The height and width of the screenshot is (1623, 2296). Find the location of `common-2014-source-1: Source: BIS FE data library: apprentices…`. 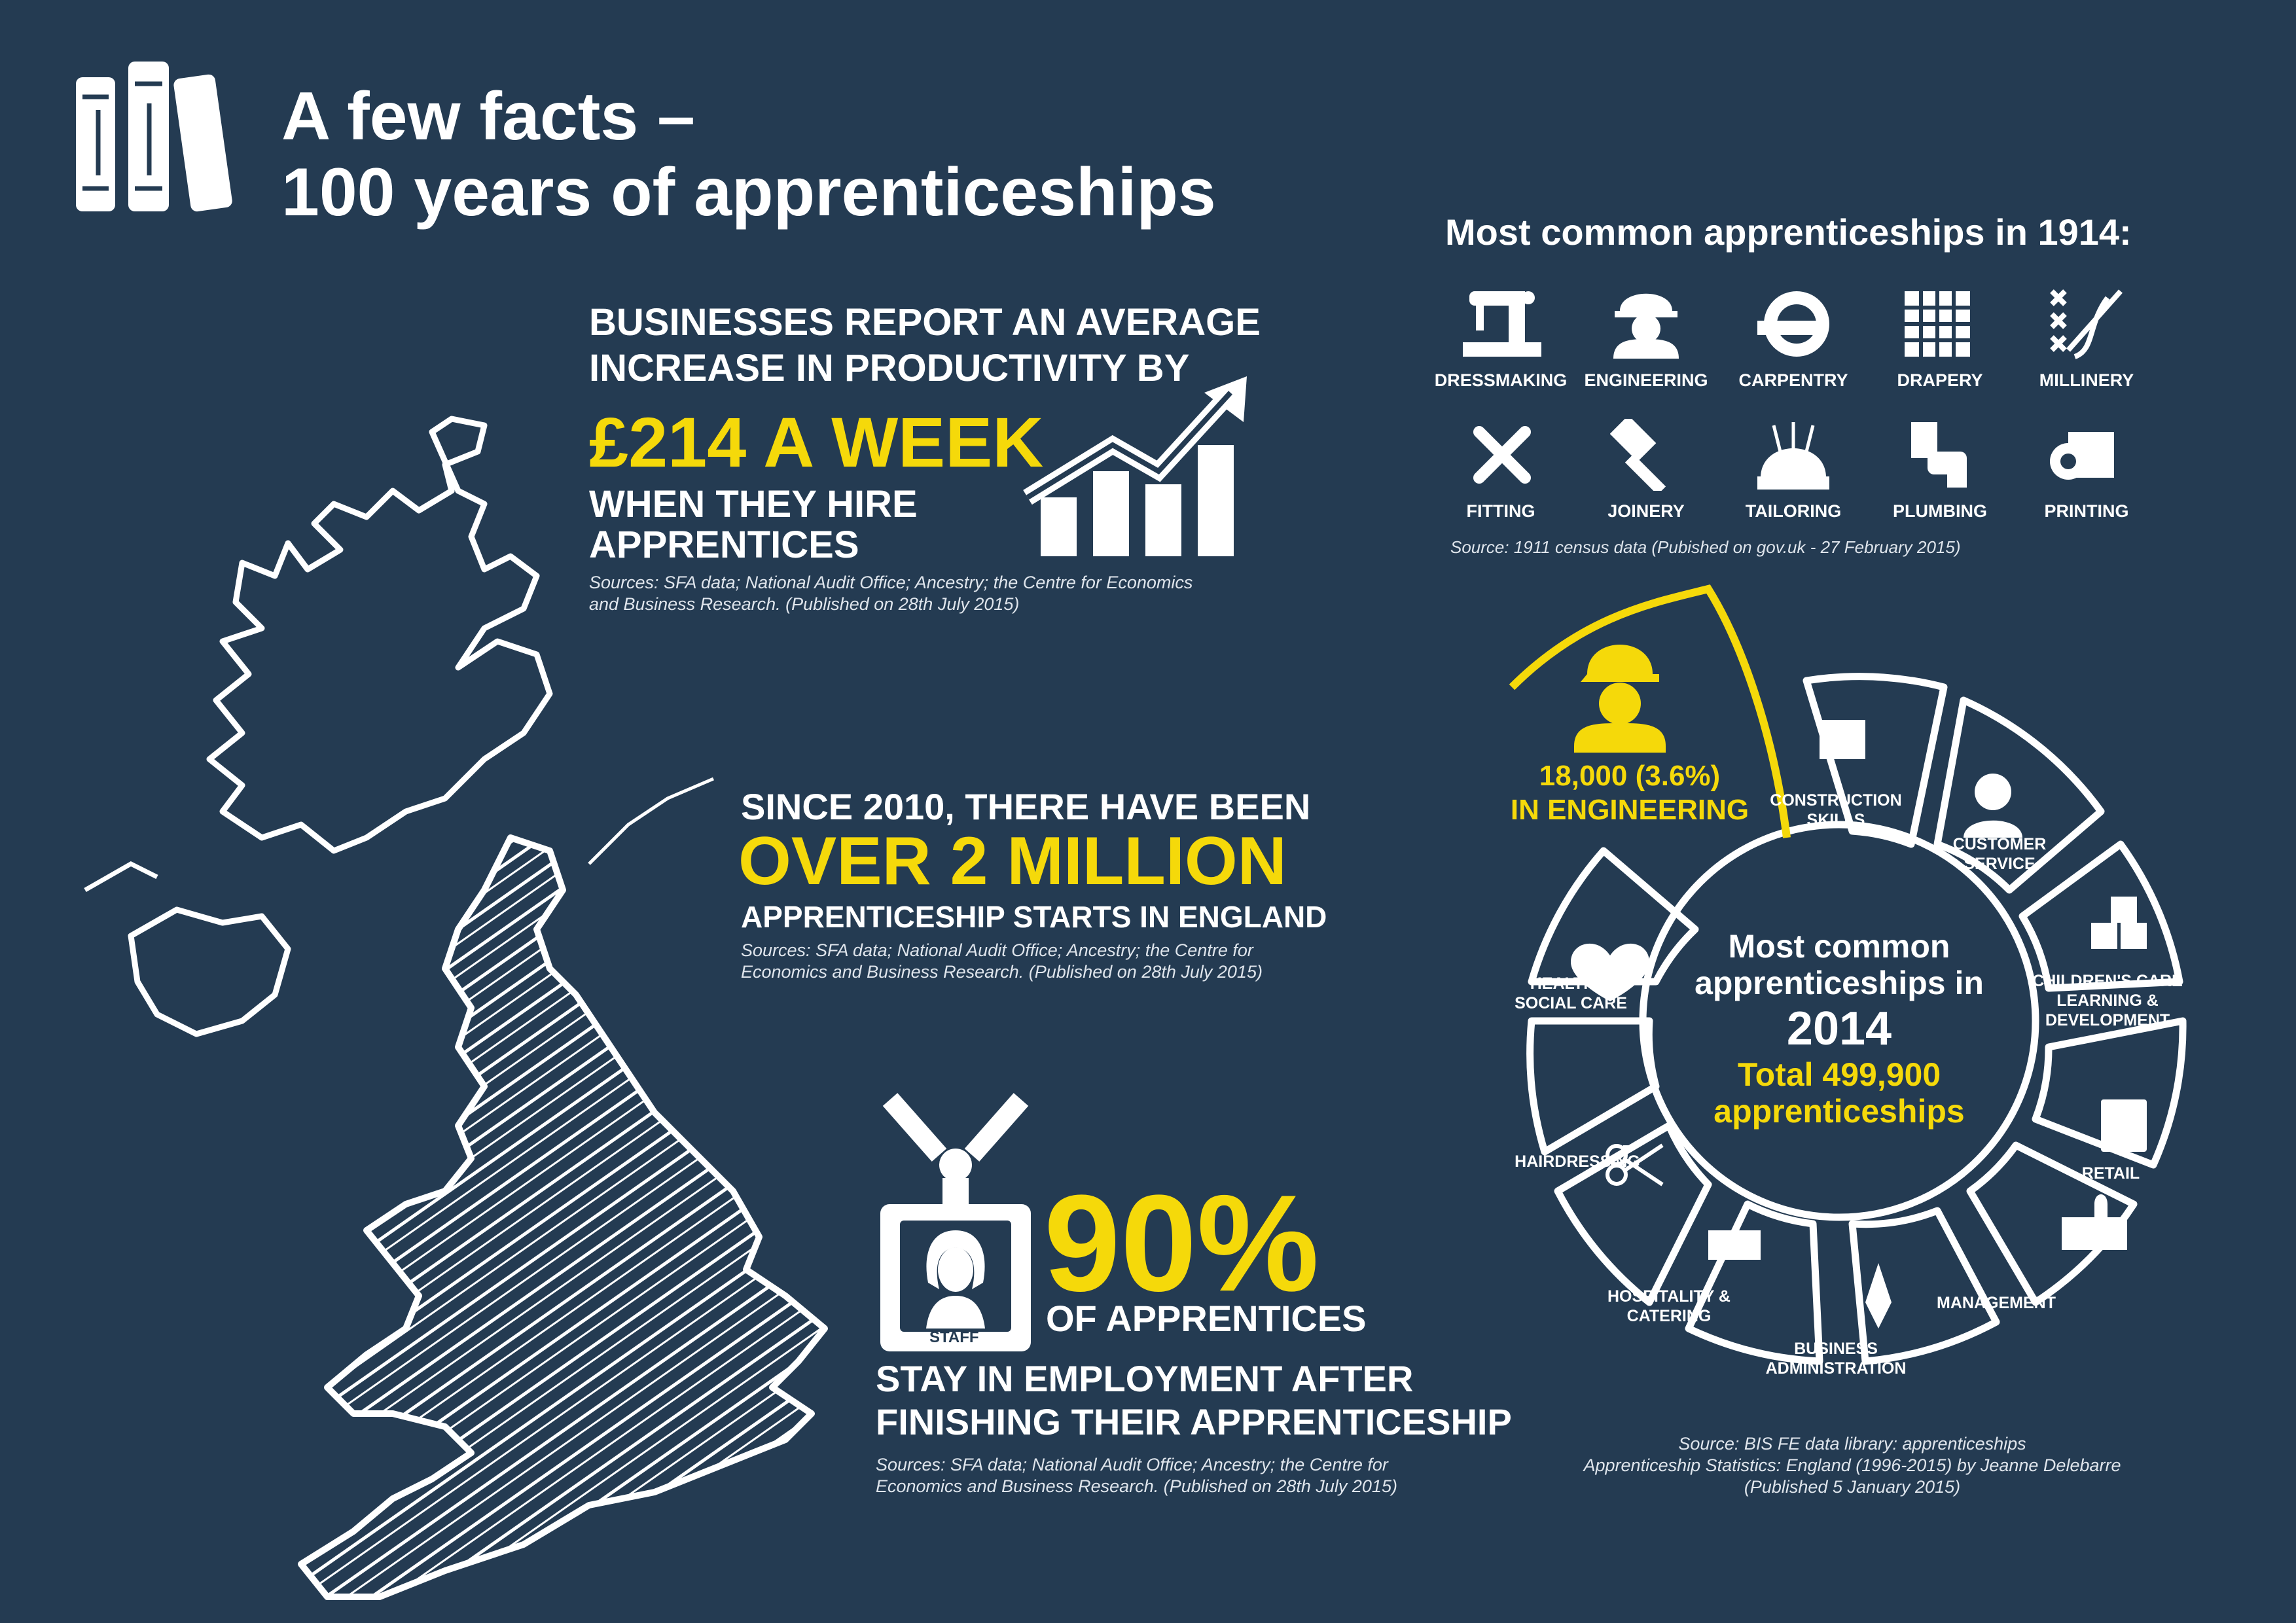

common-2014-source-1: Source: BIS FE data library: apprentices… is located at coordinates (1852, 1444).